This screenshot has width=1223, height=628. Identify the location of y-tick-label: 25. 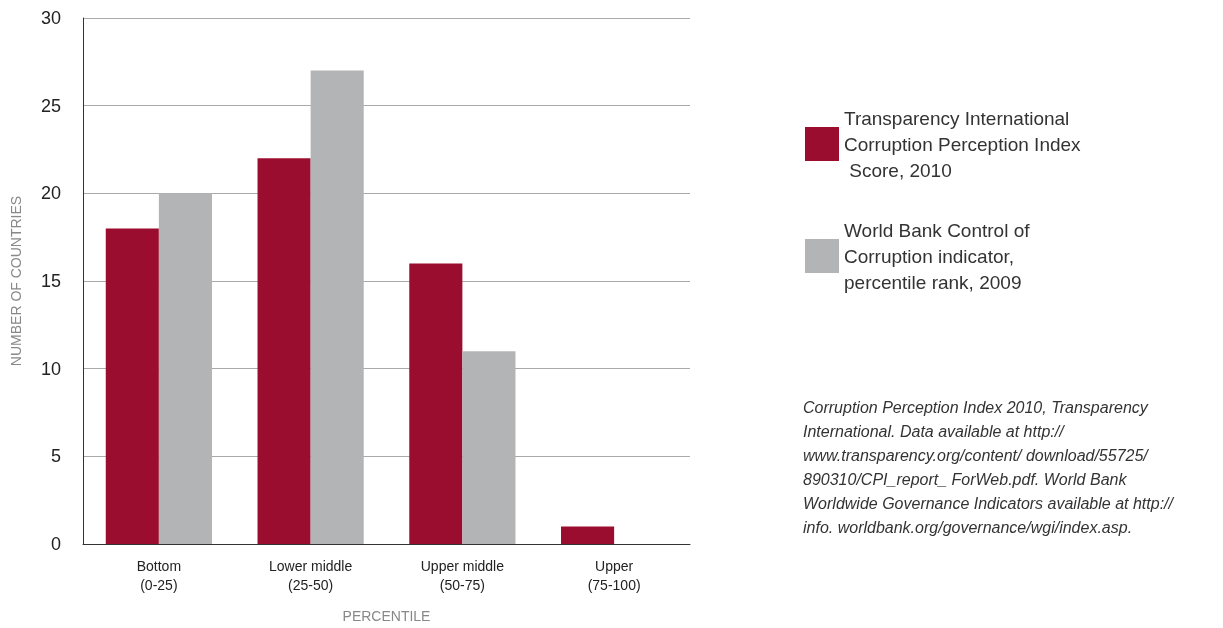
(50, 105).